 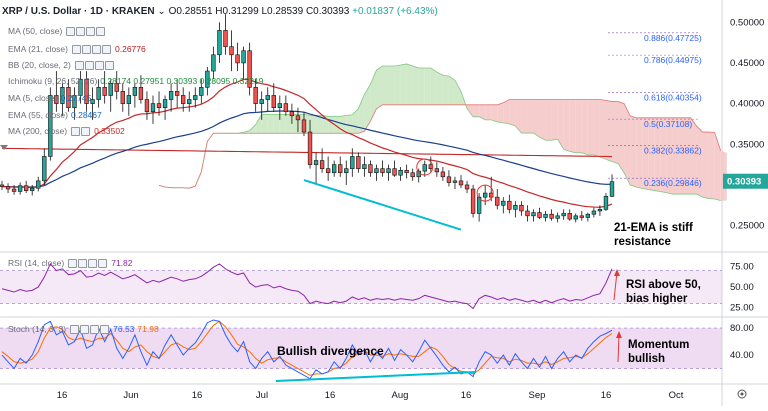 I want to click on fib-label: 0.382(0.33862), so click(x=673, y=151).